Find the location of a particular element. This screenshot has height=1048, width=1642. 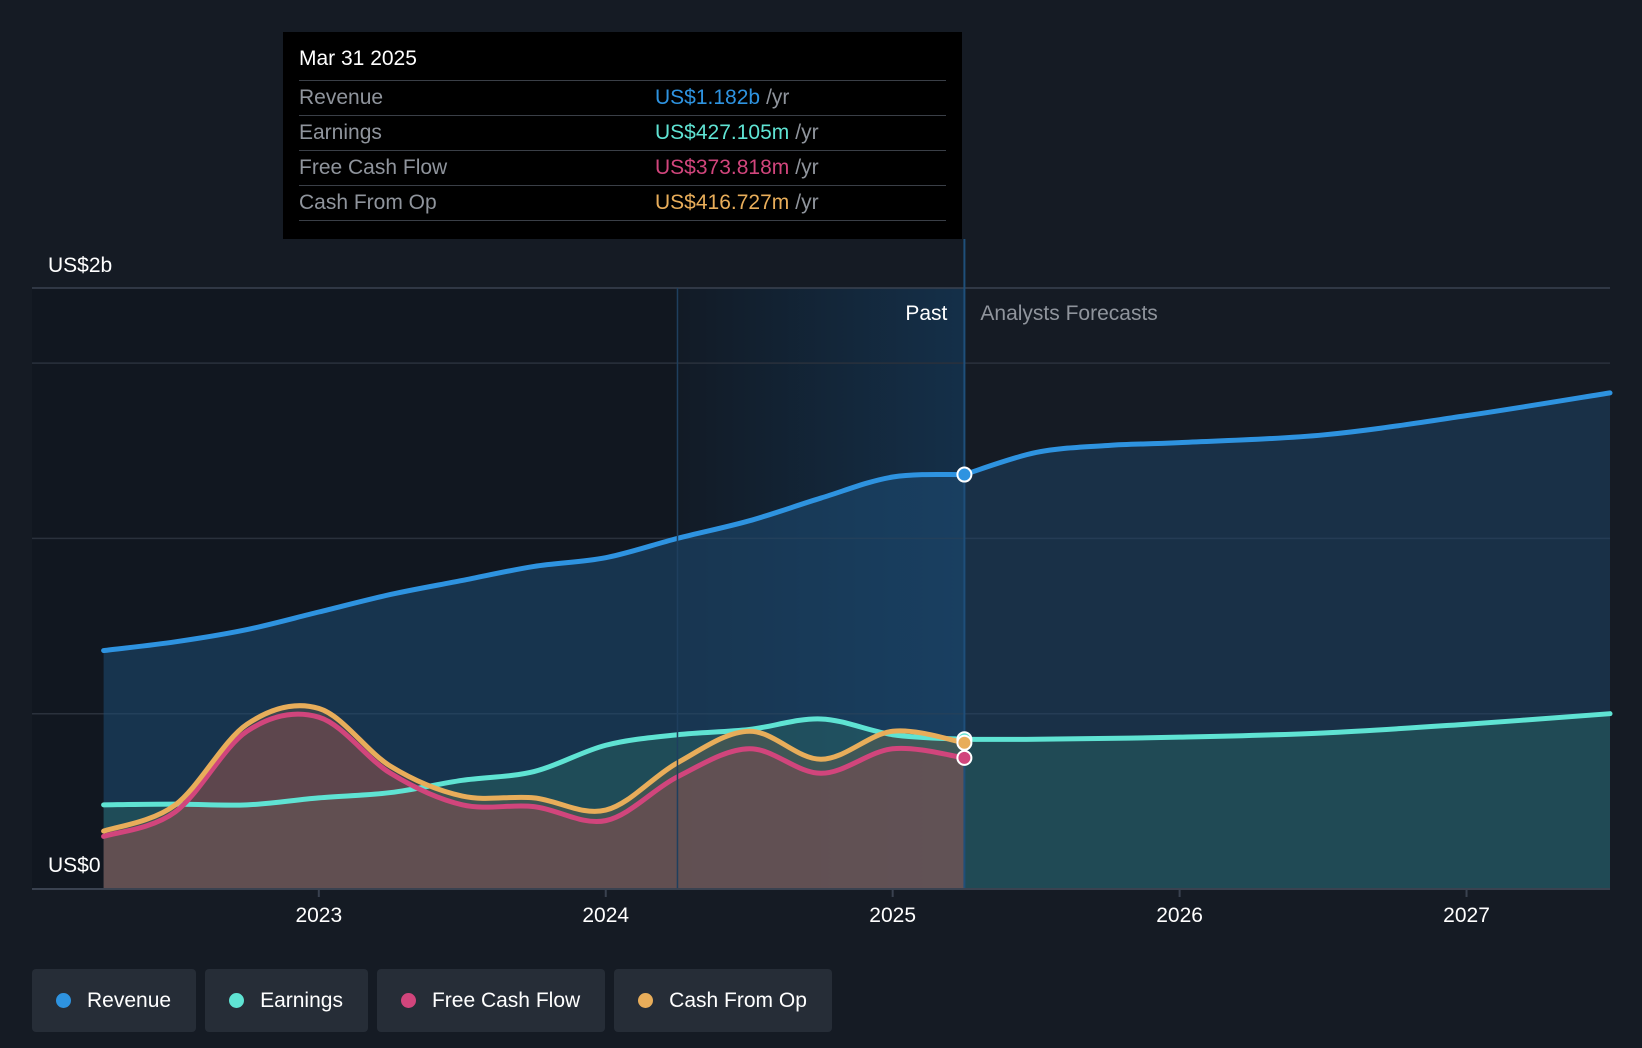

earnings-past-line is located at coordinates (534, 762).